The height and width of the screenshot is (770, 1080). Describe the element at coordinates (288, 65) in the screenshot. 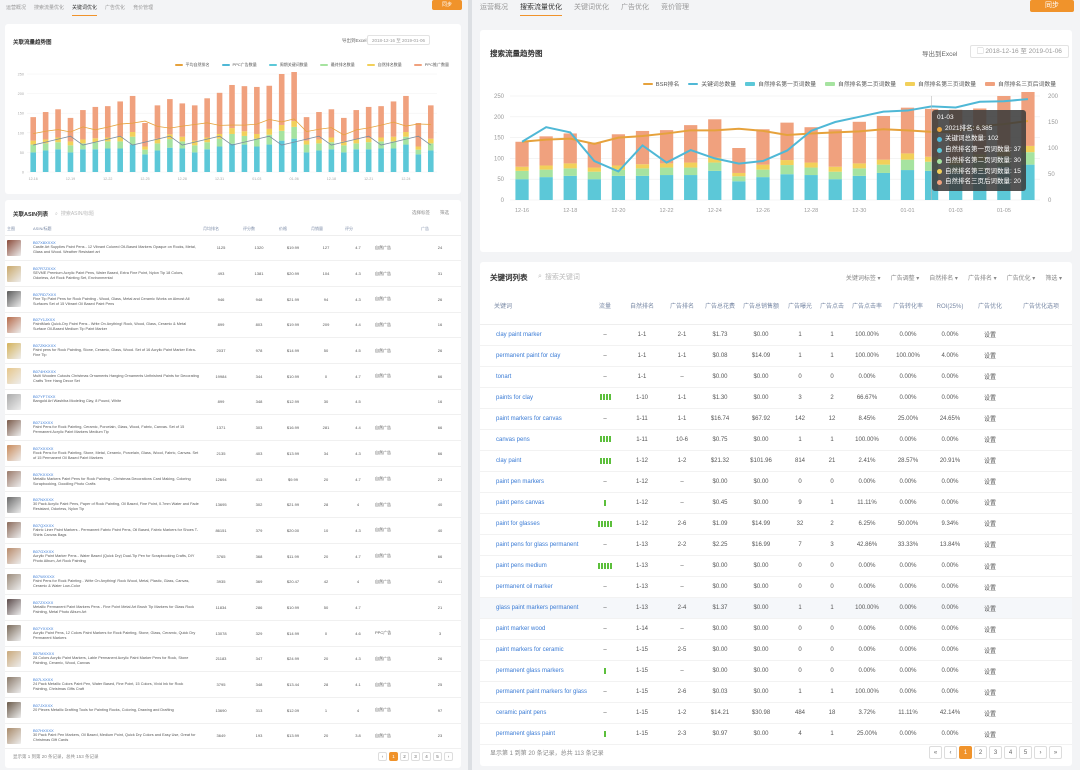

I see `left-legend-item: 周期关键词数量` at that location.